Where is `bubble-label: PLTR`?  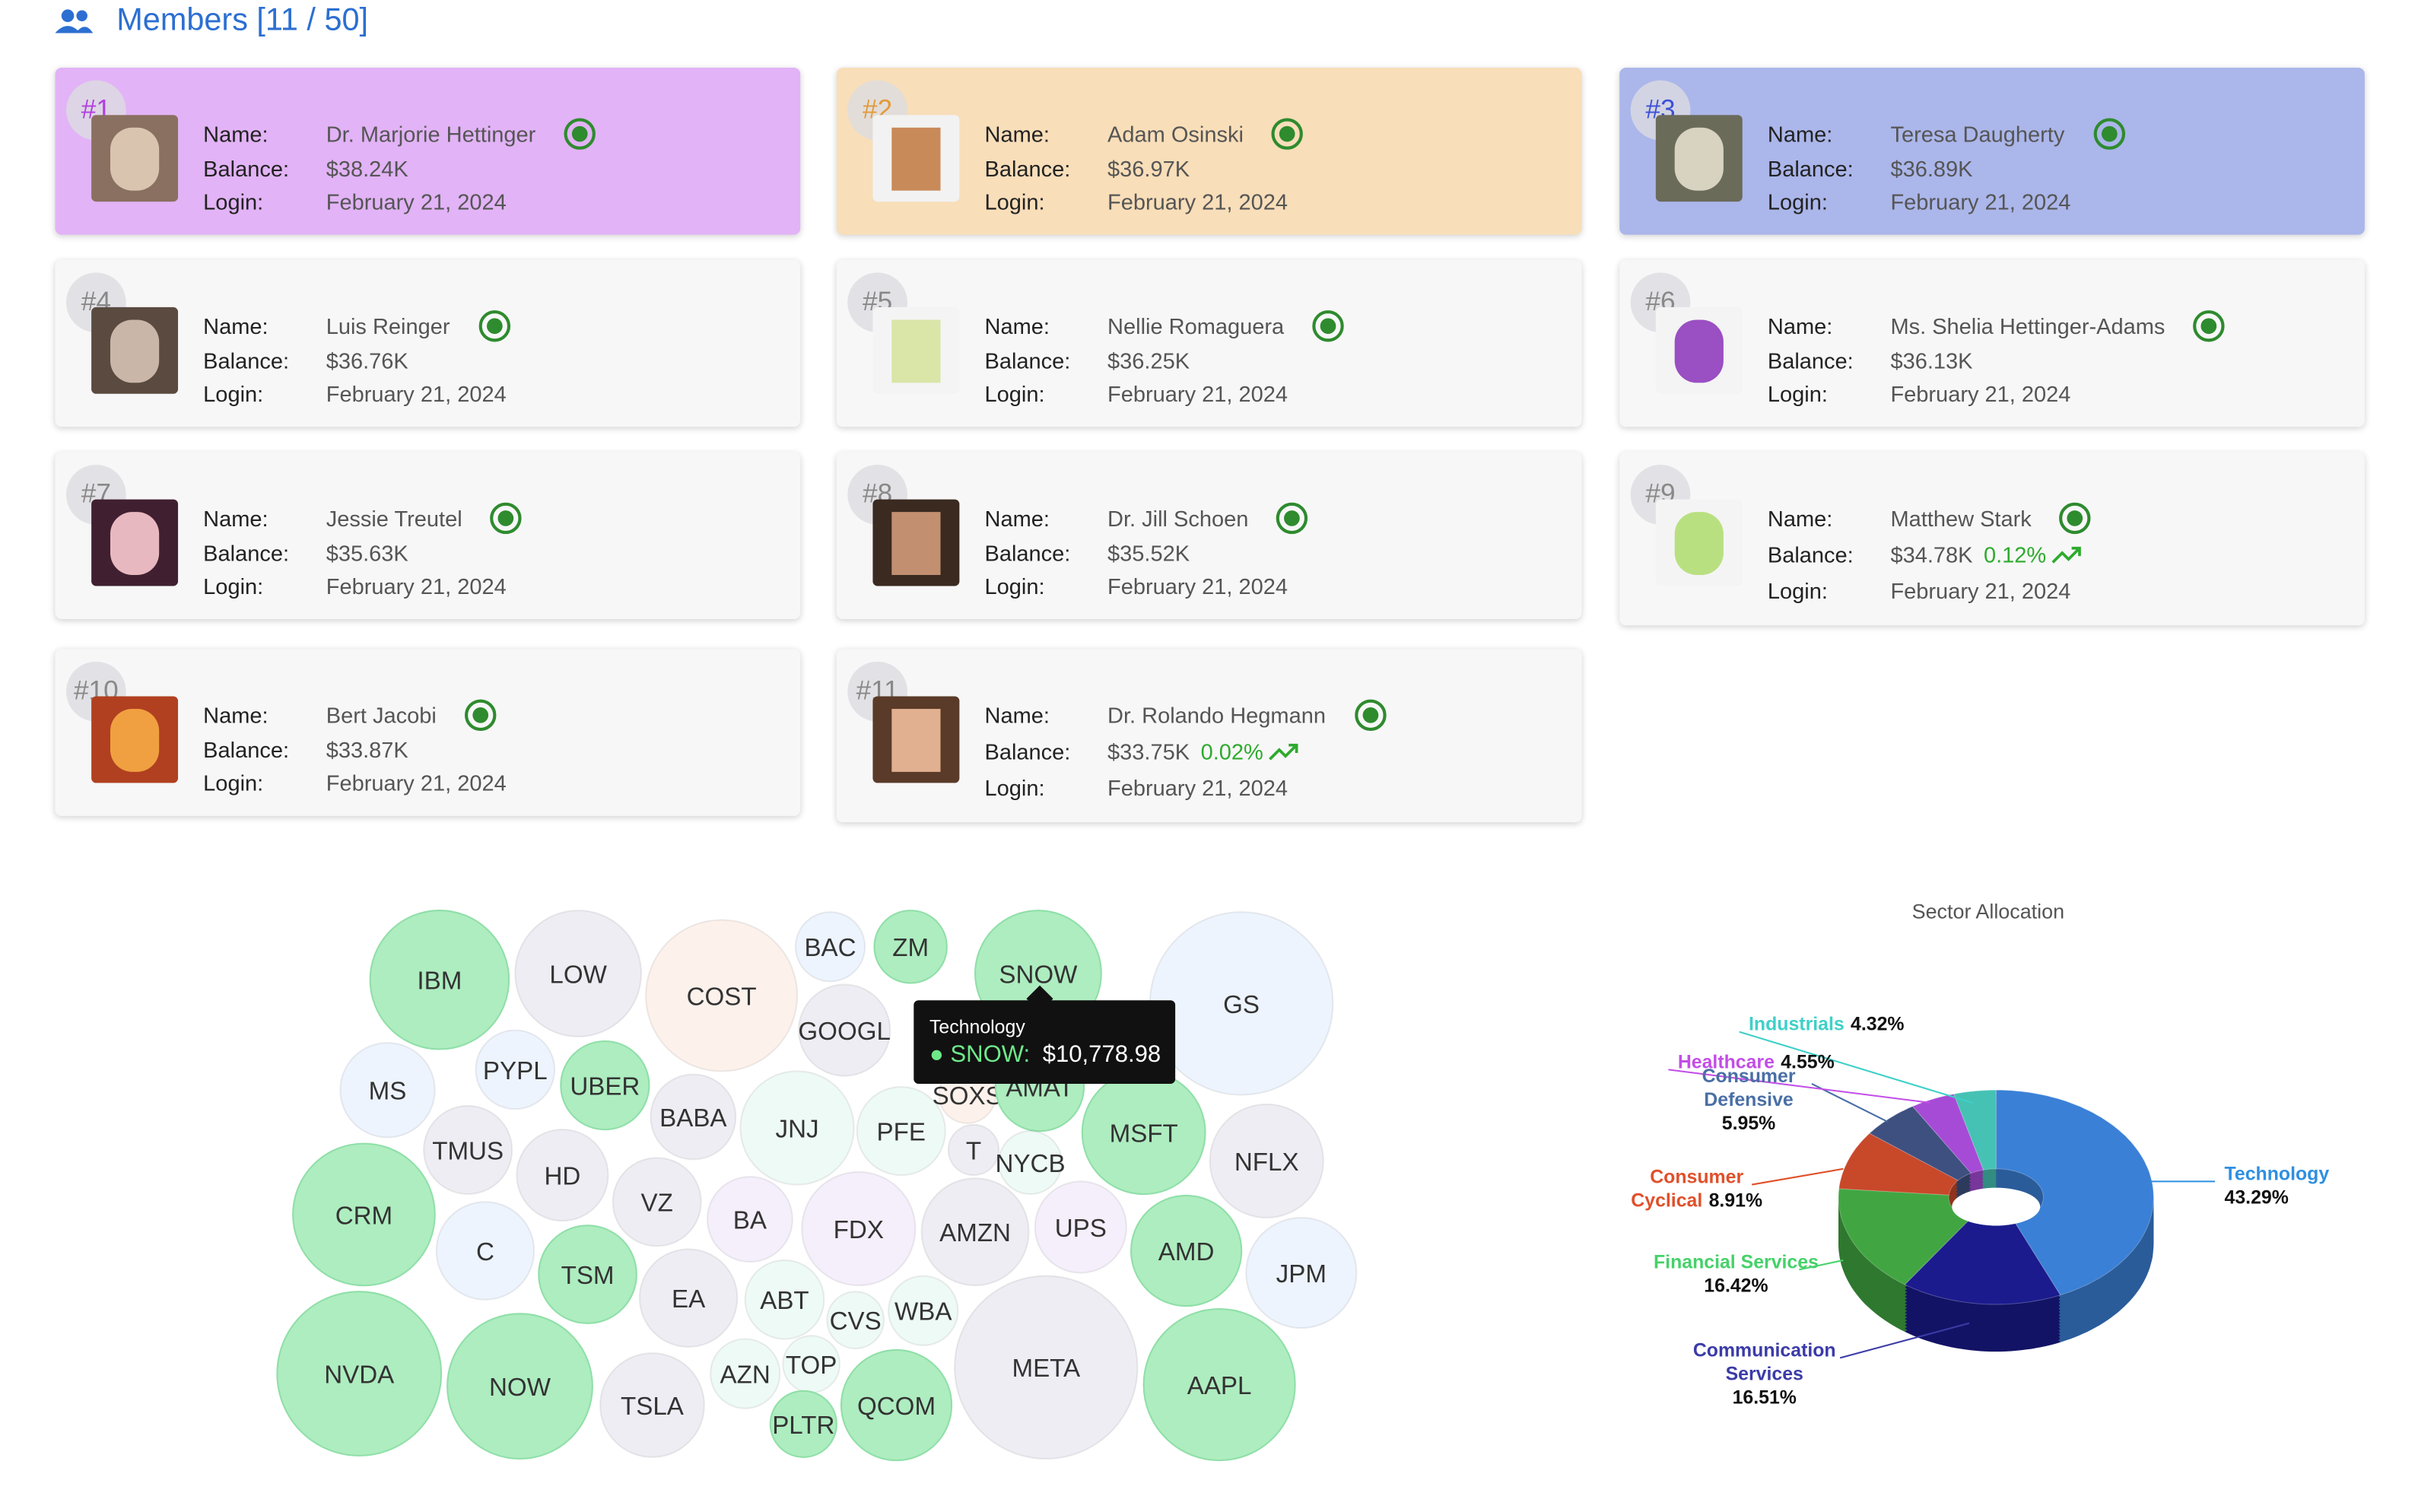
bubble-label: PLTR is located at coordinates (803, 1426).